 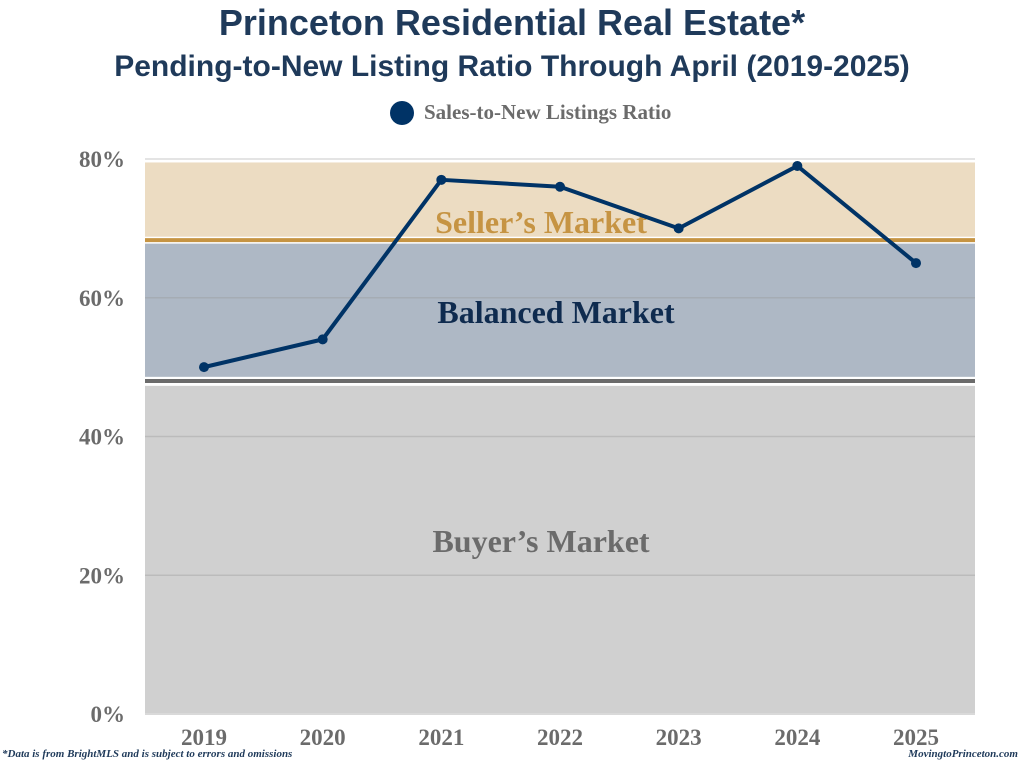 What do you see at coordinates (963, 754) in the screenshot?
I see `footer-site: MovingtoPrinceton.com` at bounding box center [963, 754].